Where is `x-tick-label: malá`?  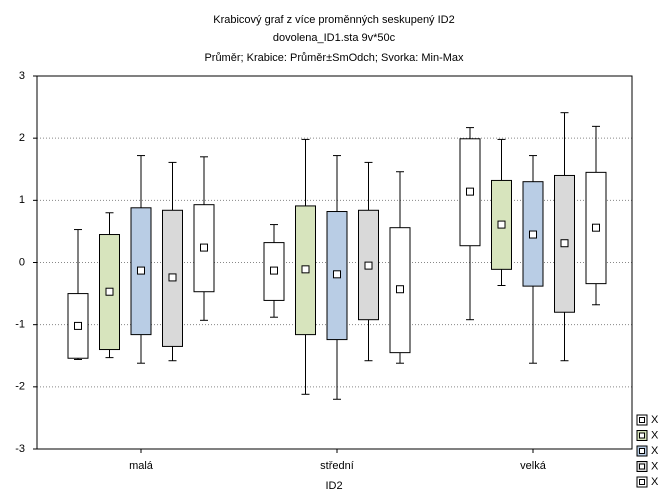
x-tick-label: malá is located at coordinates (141, 466).